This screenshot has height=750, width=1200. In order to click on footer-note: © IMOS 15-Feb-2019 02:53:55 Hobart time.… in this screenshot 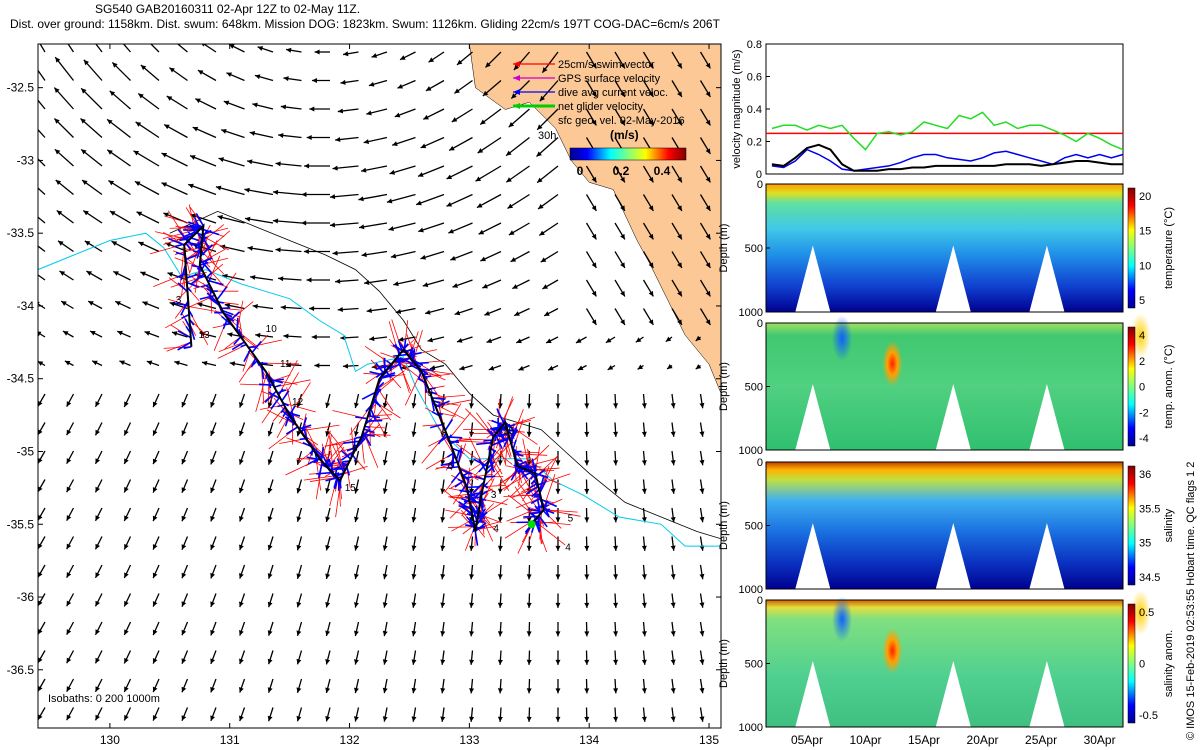, I will do `click(1191, 601)`.